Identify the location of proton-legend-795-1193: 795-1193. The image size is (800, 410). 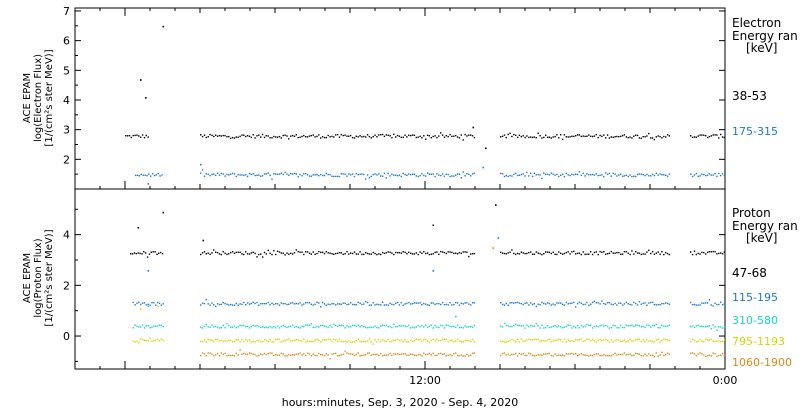
(758, 341).